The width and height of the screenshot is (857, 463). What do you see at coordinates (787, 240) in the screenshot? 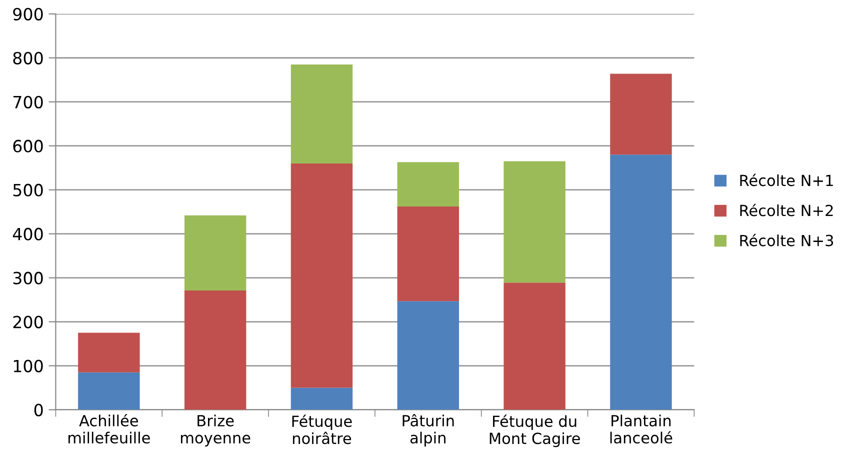
I see `legend-label: Récolte N+3` at bounding box center [787, 240].